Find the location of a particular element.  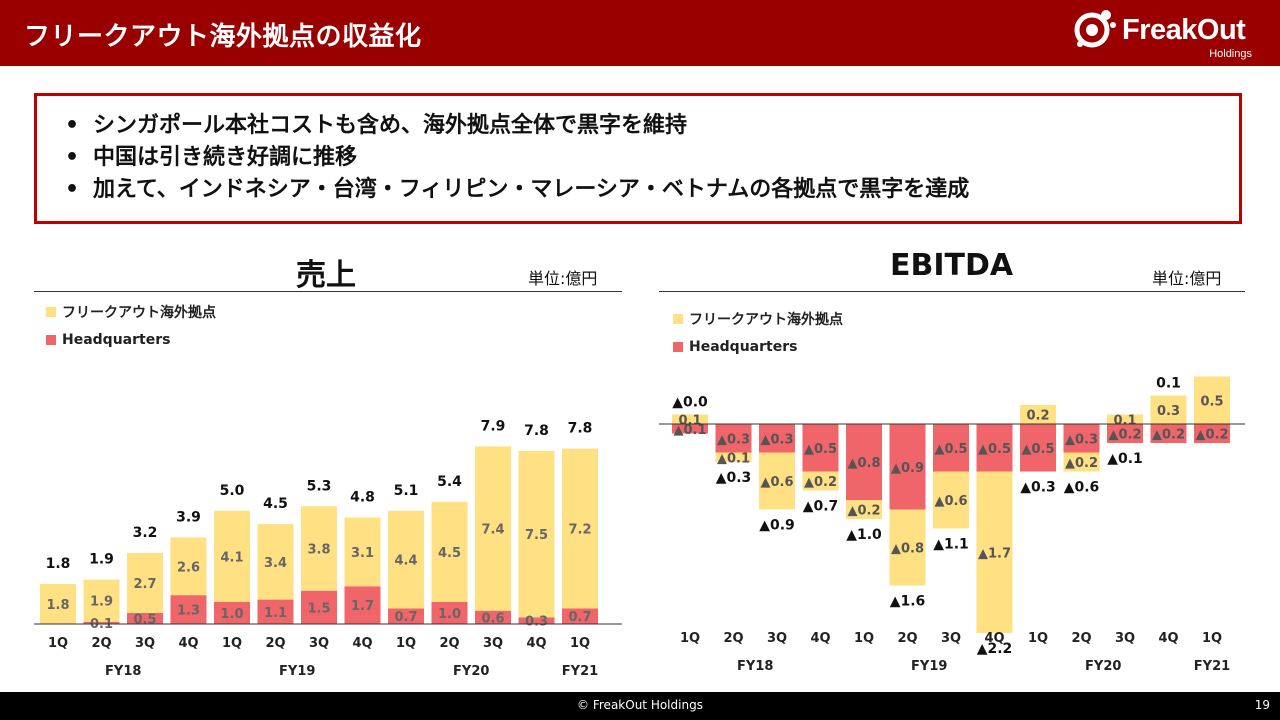

logo-text: FreakOut is located at coordinates (1184, 30).